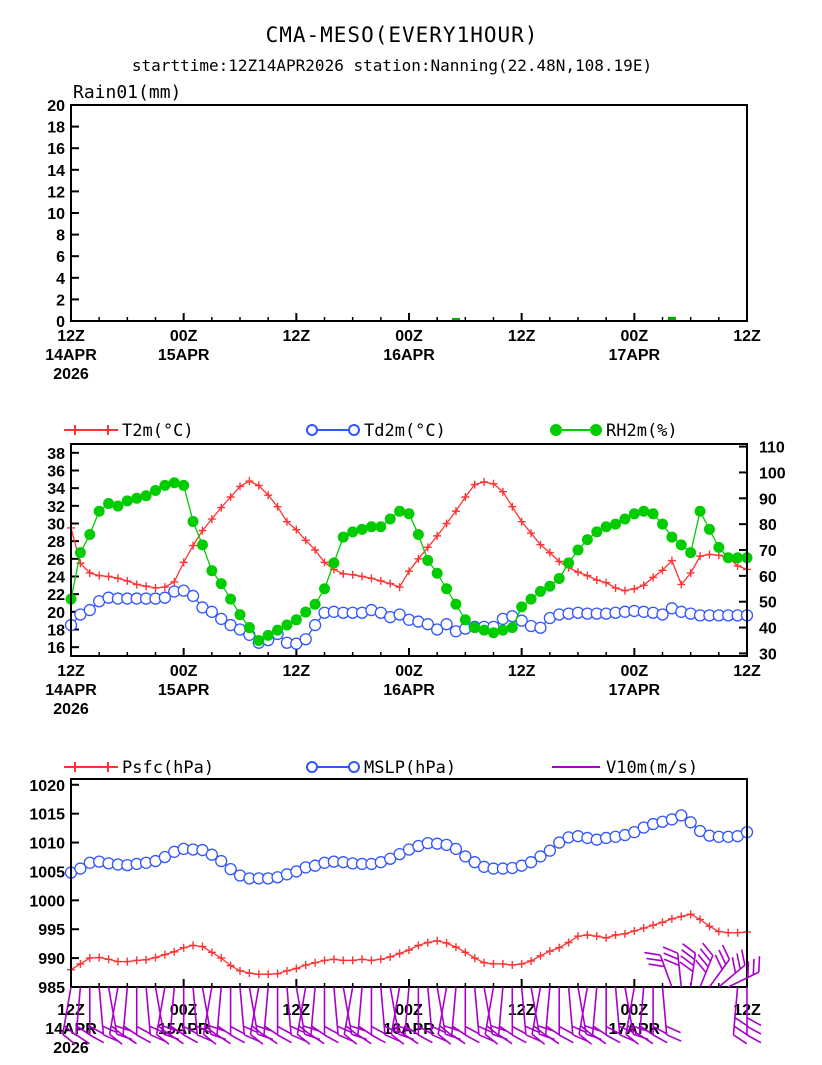  Describe the element at coordinates (56, 128) in the screenshot. I see `y-tick-label: 18` at that location.